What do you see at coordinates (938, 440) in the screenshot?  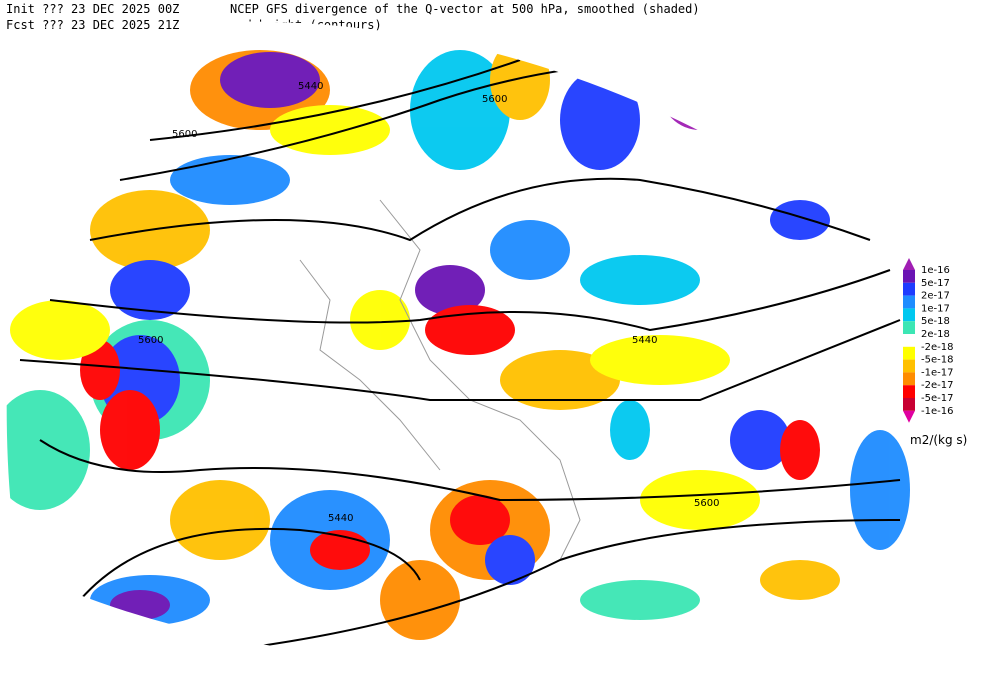 I see `units-label: m2/(kg s)` at bounding box center [938, 440].